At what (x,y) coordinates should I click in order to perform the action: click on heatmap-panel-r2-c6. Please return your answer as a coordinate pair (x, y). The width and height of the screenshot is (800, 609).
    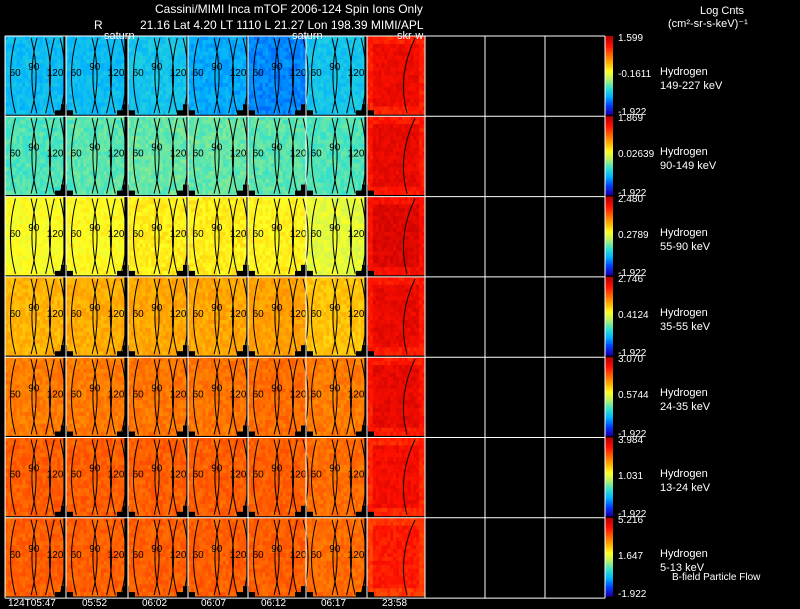
    Looking at the image, I should click on (396, 236).